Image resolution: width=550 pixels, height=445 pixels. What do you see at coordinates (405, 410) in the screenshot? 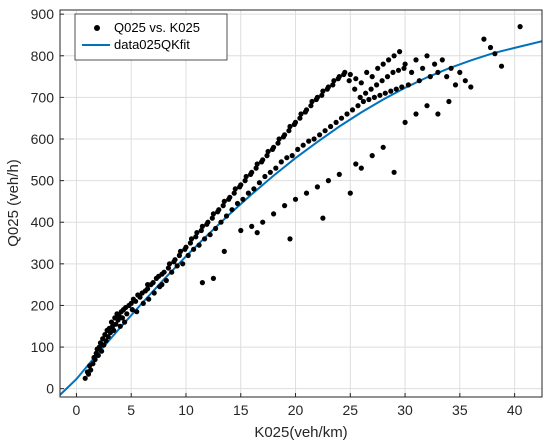
I see `x-tick-label: 30` at bounding box center [405, 410].